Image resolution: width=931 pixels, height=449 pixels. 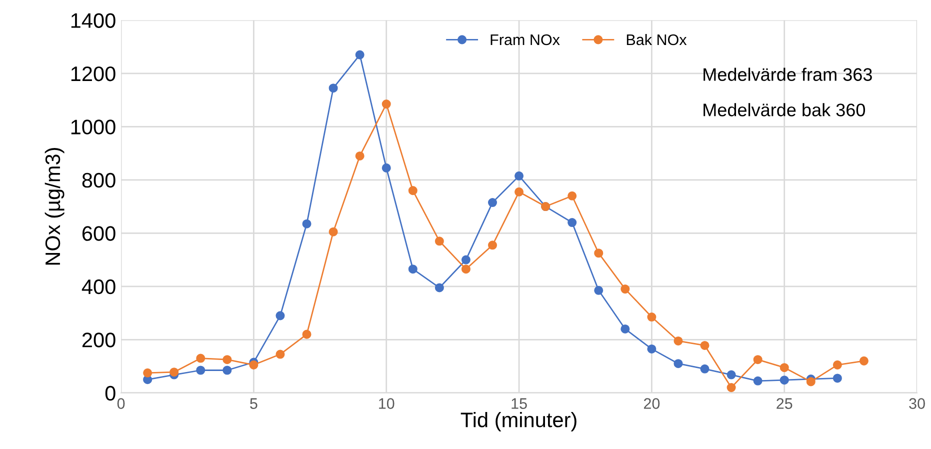 What do you see at coordinates (518, 422) in the screenshot?
I see `x-axis-title: Tid (minuter)` at bounding box center [518, 422].